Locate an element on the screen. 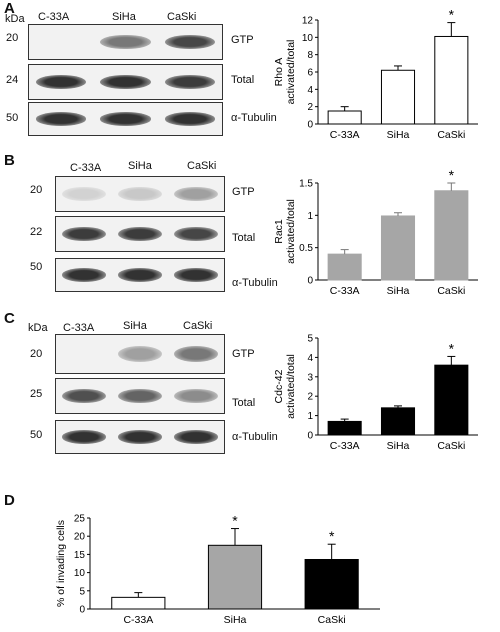  mw-a-3: 50 is located at coordinates (12, 118).